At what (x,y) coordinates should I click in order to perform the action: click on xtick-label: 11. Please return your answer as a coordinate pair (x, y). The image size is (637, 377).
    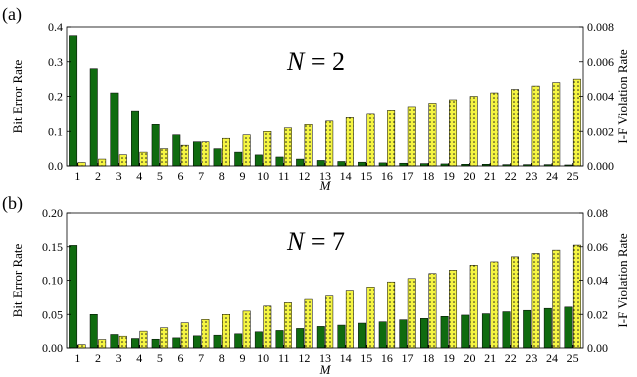
    Looking at the image, I should click on (284, 358).